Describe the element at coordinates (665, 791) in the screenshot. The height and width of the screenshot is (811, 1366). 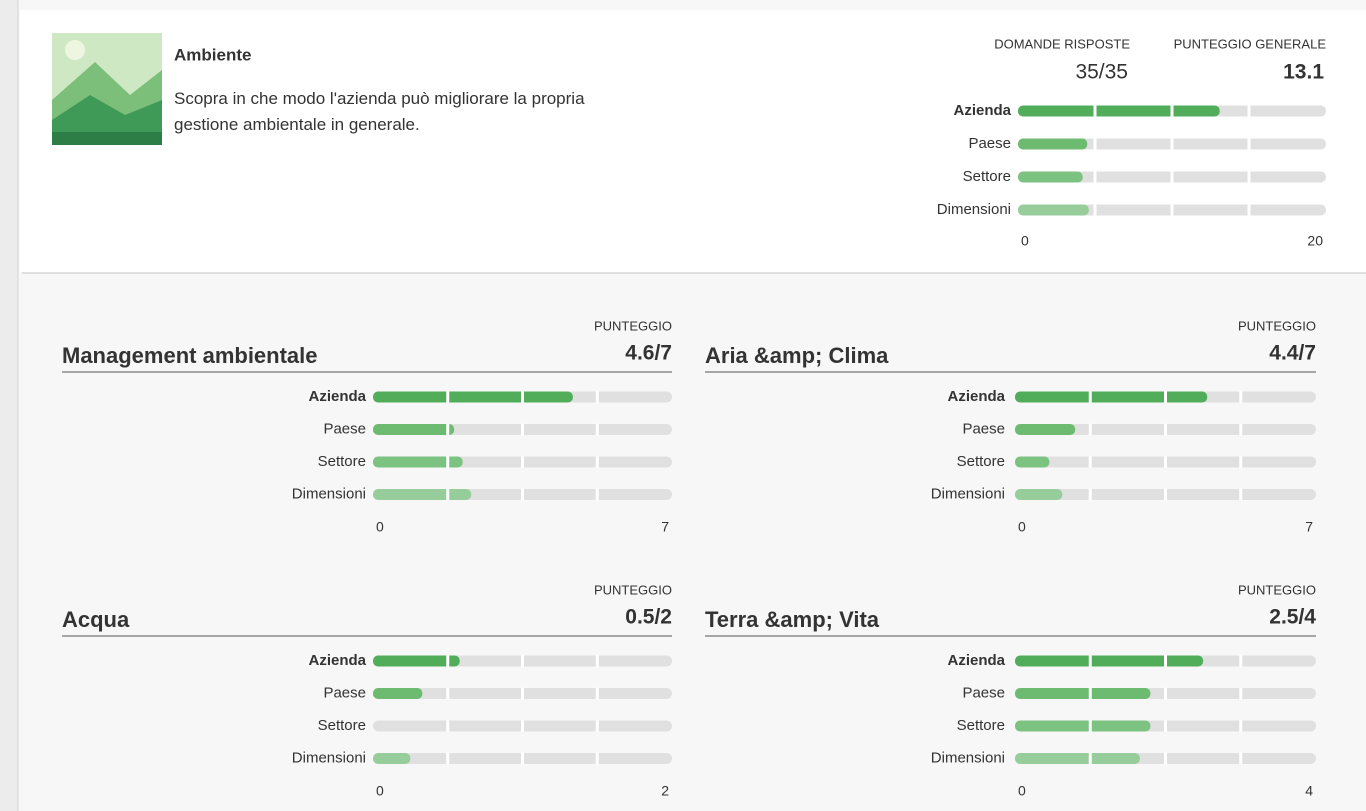
I see `axis-label: 2` at that location.